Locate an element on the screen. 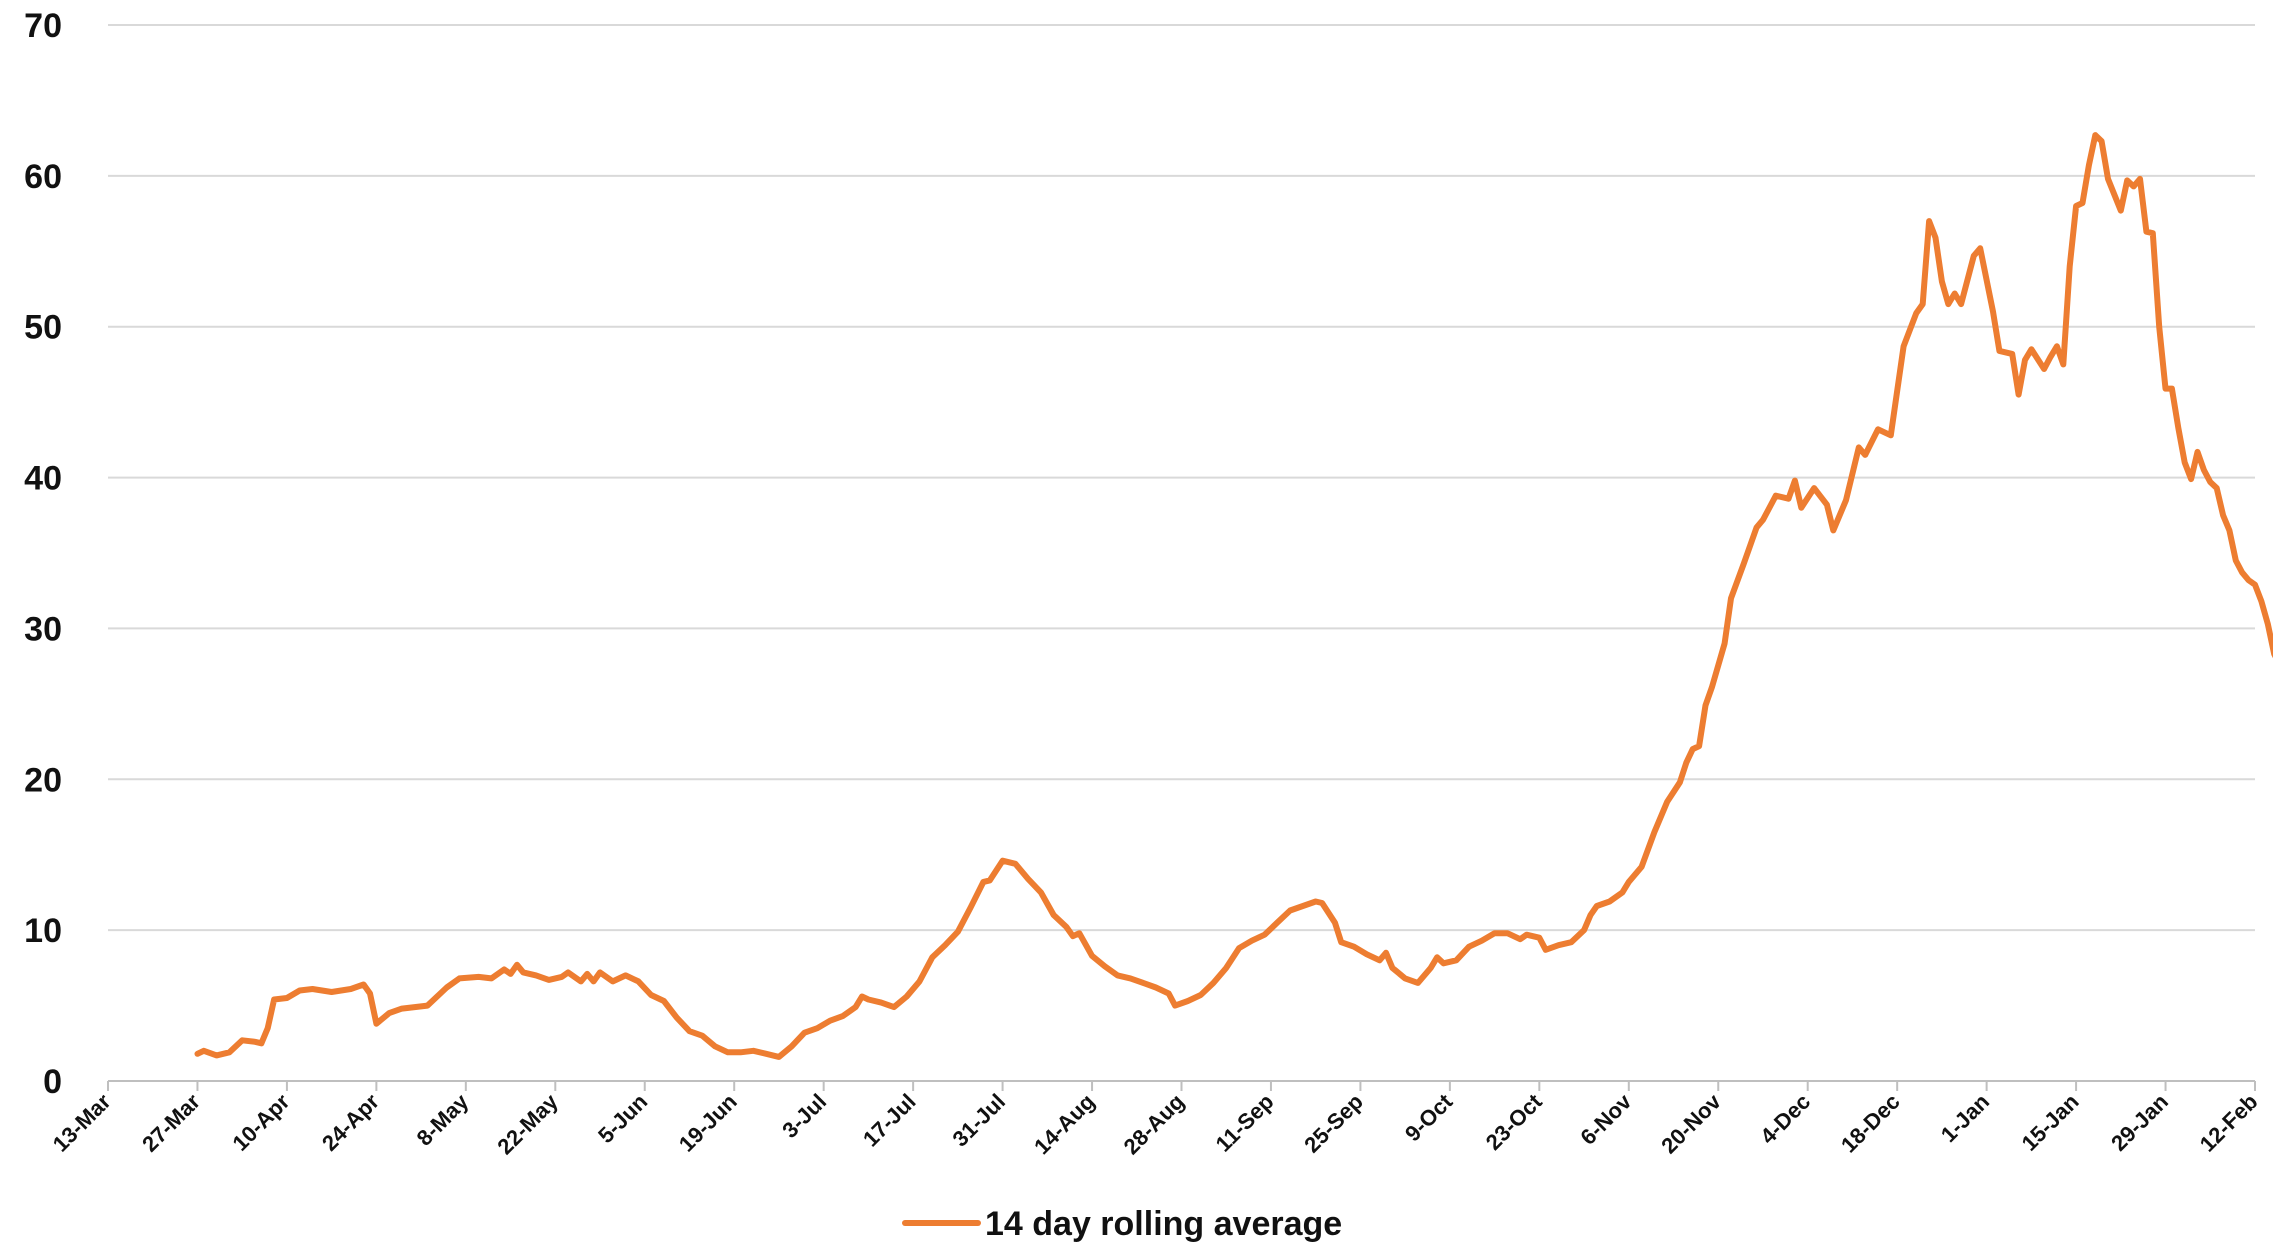 The width and height of the screenshot is (2273, 1245). x-tick-label: 17-Jul is located at coordinates (889, 1120).